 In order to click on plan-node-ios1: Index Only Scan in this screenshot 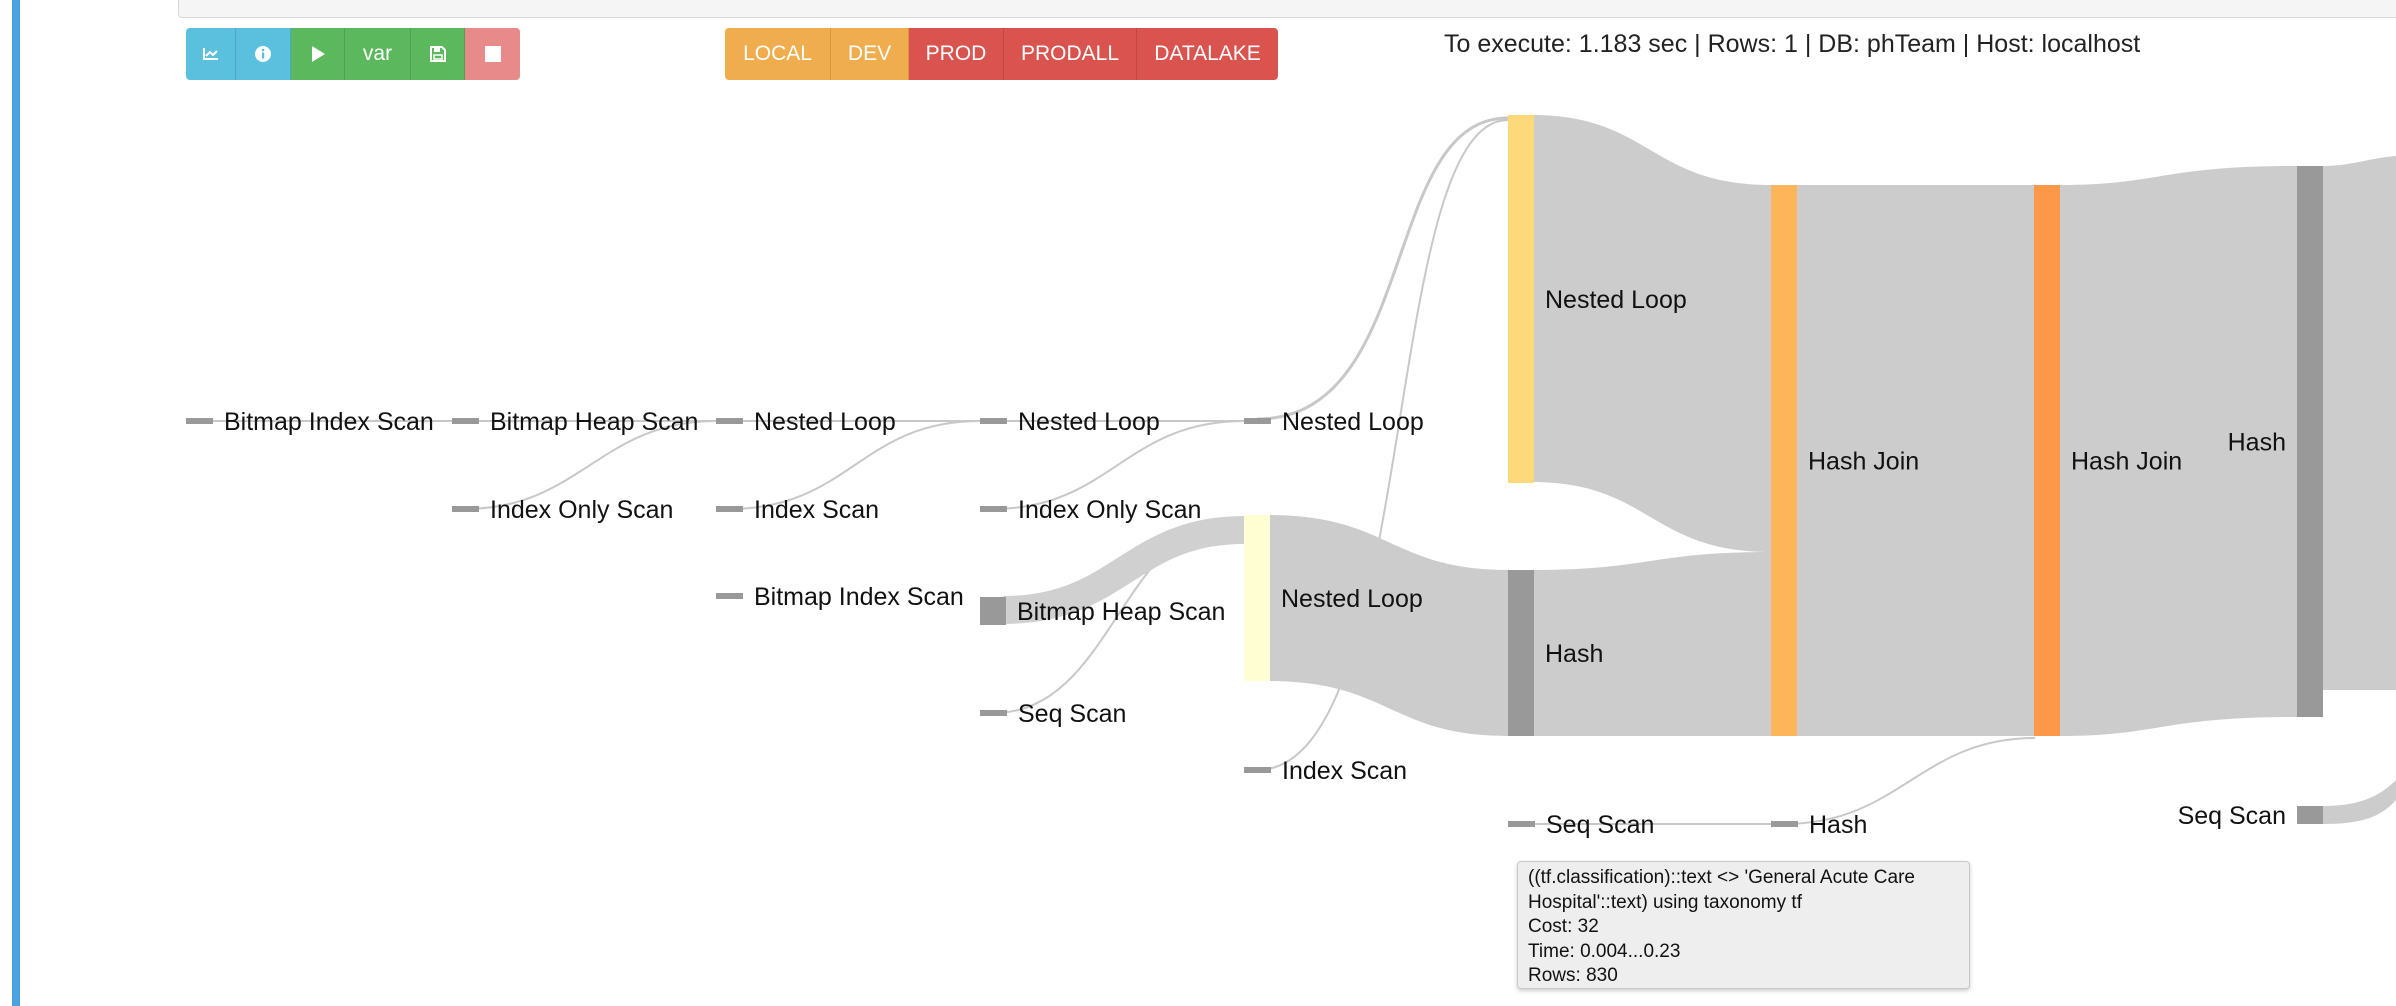, I will do `click(562, 510)`.